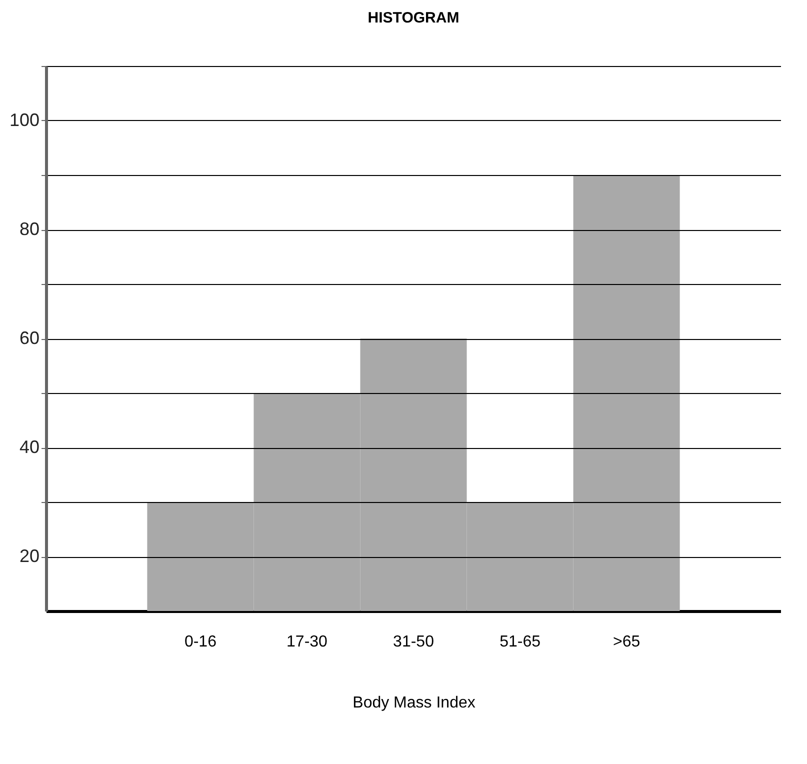 Image resolution: width=807 pixels, height=764 pixels. Describe the element at coordinates (29, 447) in the screenshot. I see `y-tick-label: 40` at that location.